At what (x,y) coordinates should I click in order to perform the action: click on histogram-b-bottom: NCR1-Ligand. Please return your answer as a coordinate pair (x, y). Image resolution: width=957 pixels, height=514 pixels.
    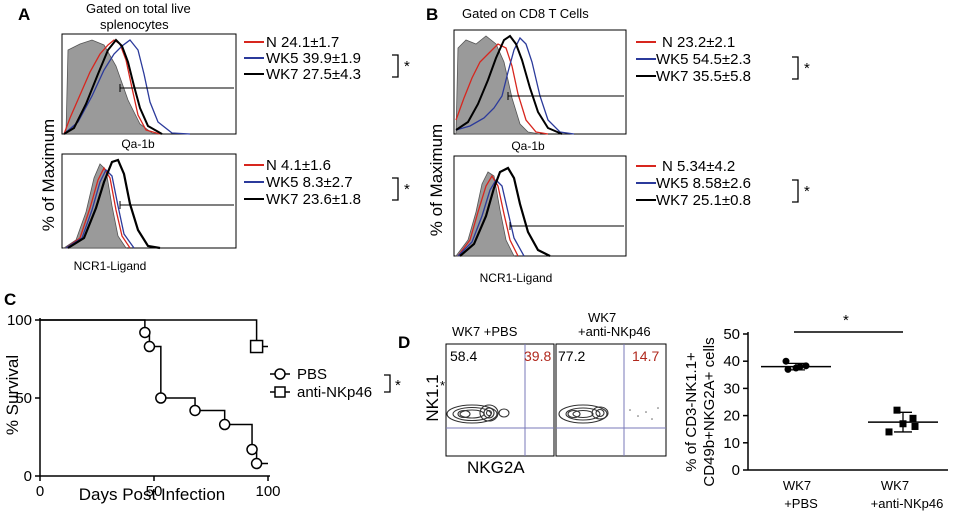
    Looking at the image, I should click on (540, 220).